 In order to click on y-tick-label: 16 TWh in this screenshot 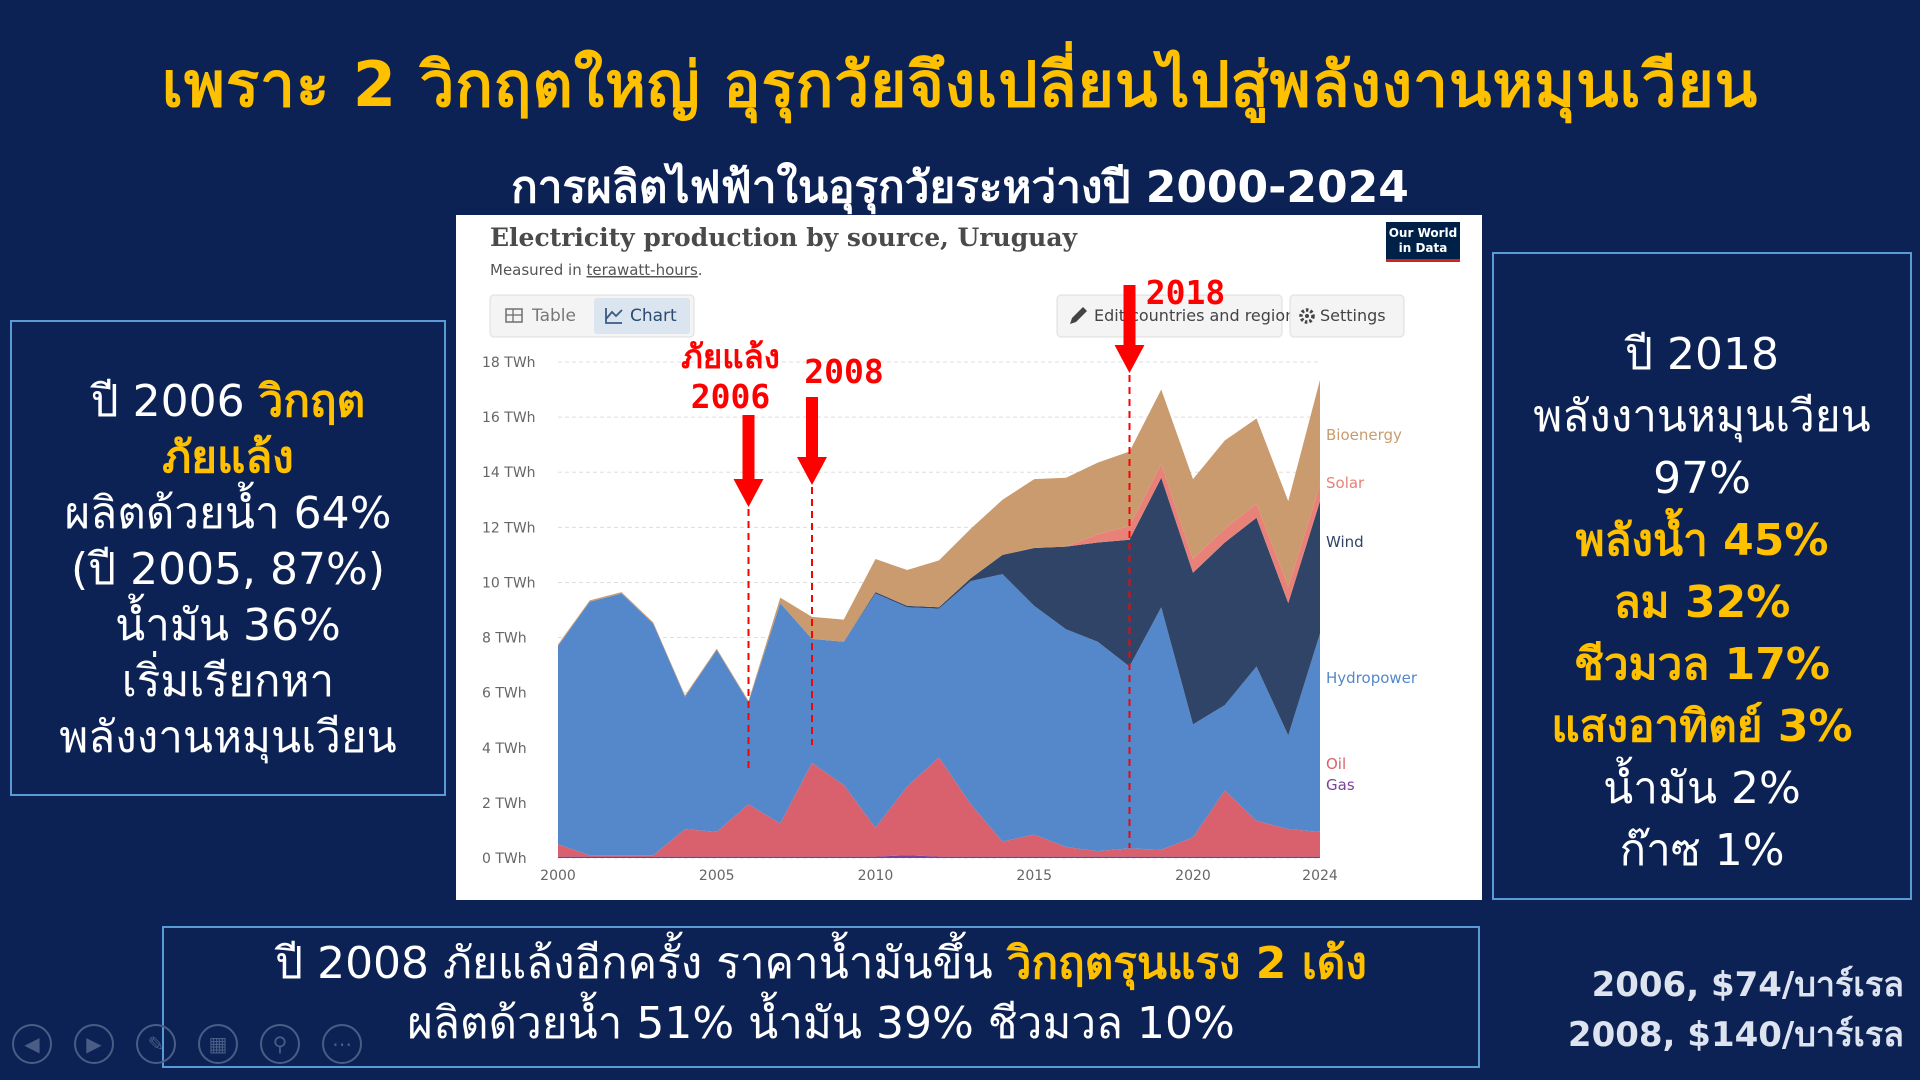, I will do `click(509, 418)`.